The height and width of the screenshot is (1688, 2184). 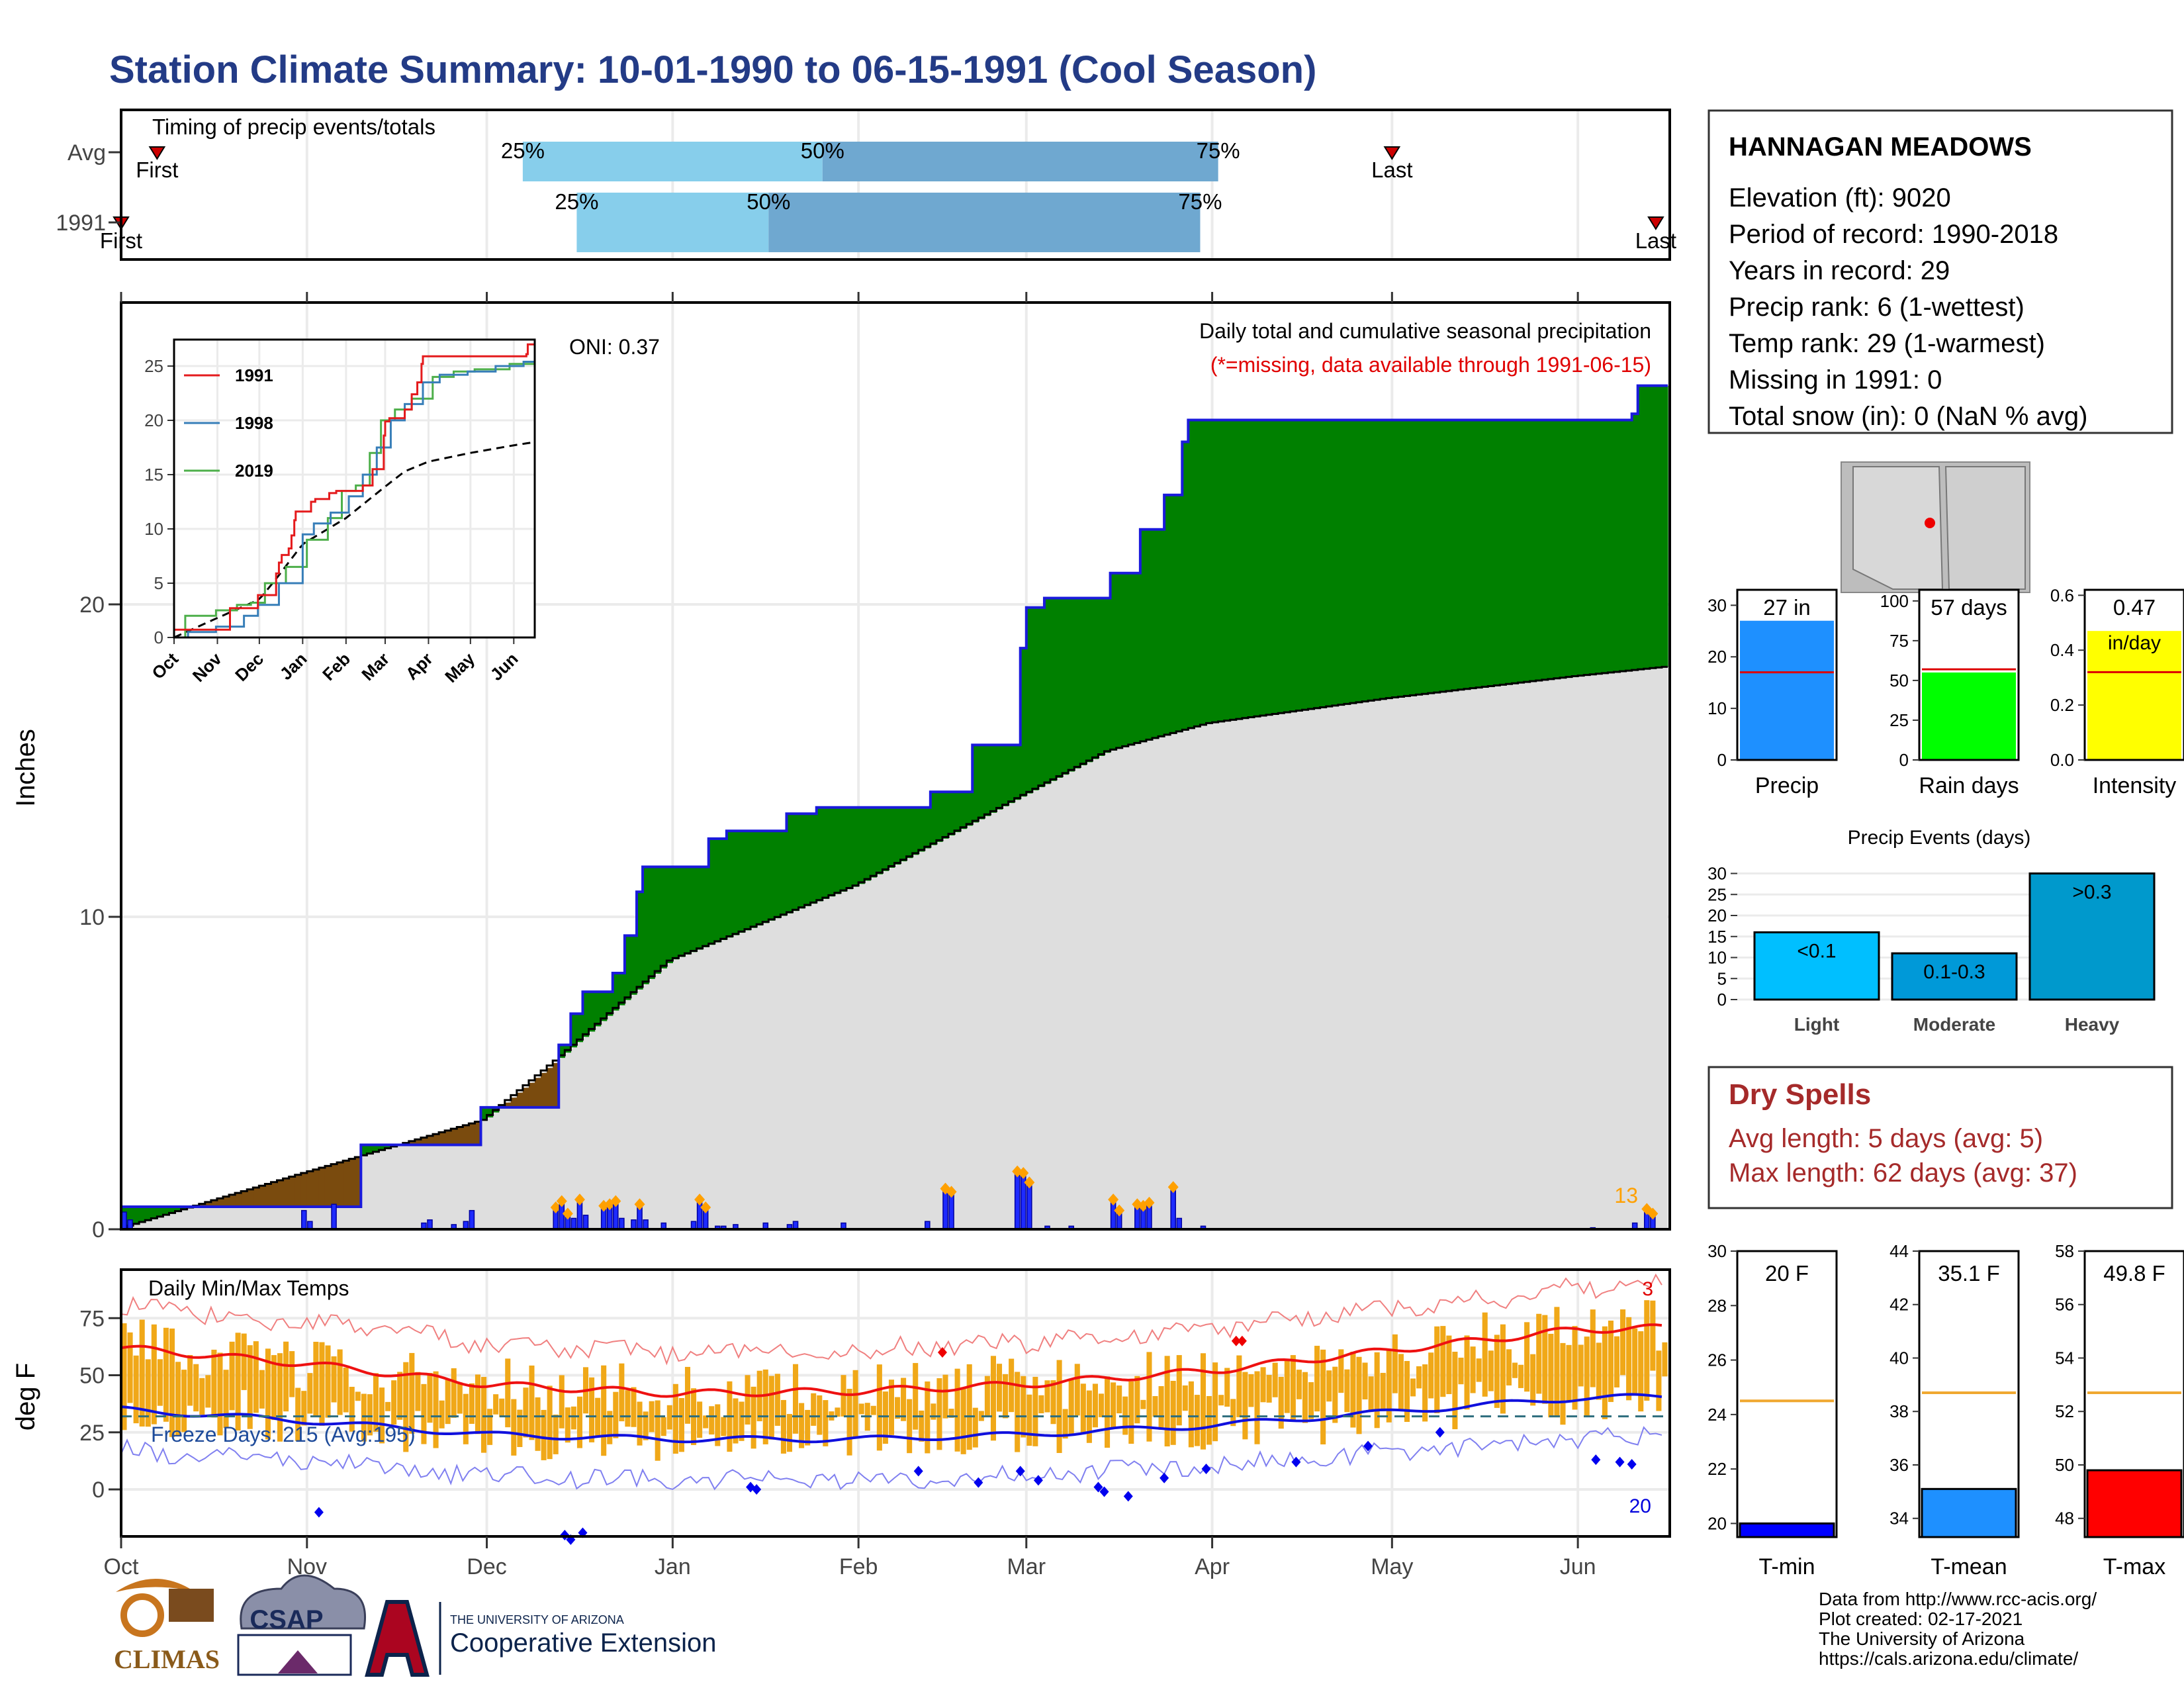 What do you see at coordinates (1817, 951) in the screenshot?
I see `events-bar-label: <0.1` at bounding box center [1817, 951].